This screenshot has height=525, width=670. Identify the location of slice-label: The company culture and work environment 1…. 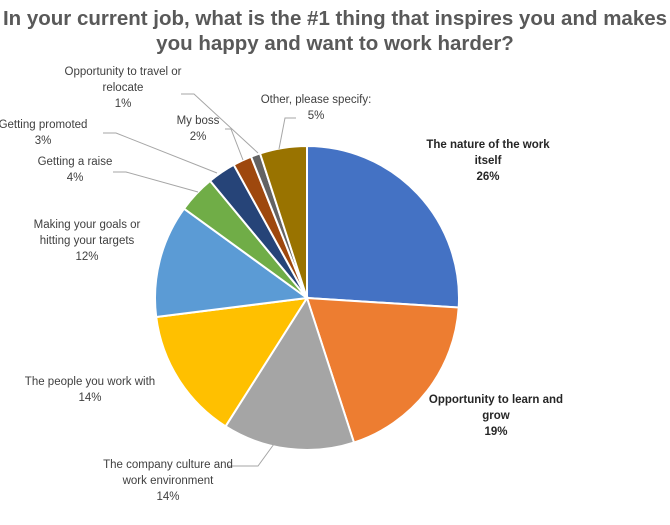
(168, 481).